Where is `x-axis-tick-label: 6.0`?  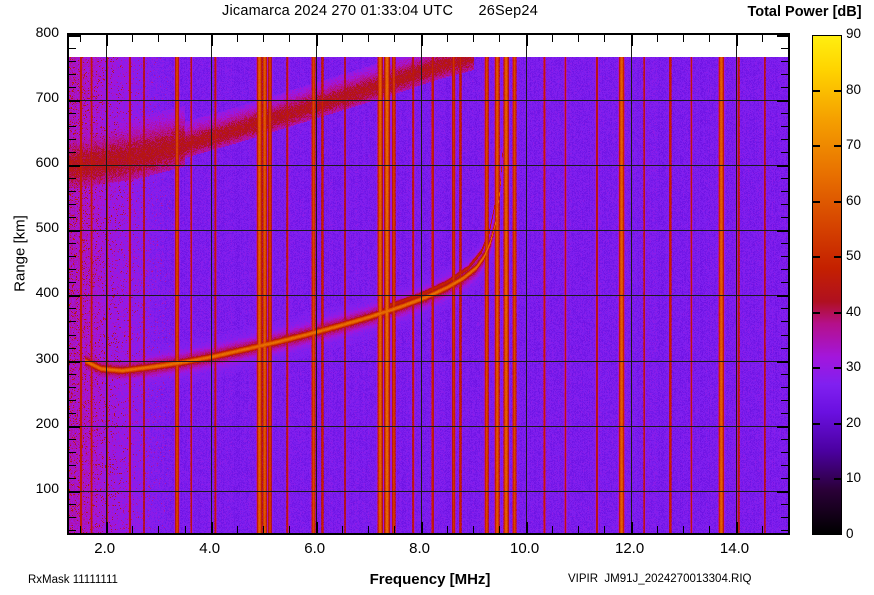 x-axis-tick-label: 6.0 is located at coordinates (315, 548).